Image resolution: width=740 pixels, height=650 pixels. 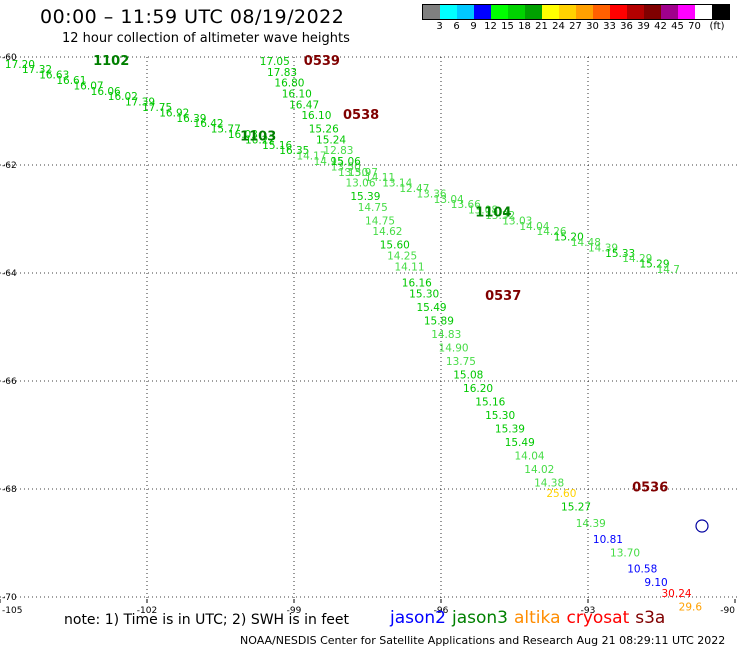 What do you see at coordinates (9, 166) in the screenshot?
I see `y-tick-label: -62` at bounding box center [9, 166].